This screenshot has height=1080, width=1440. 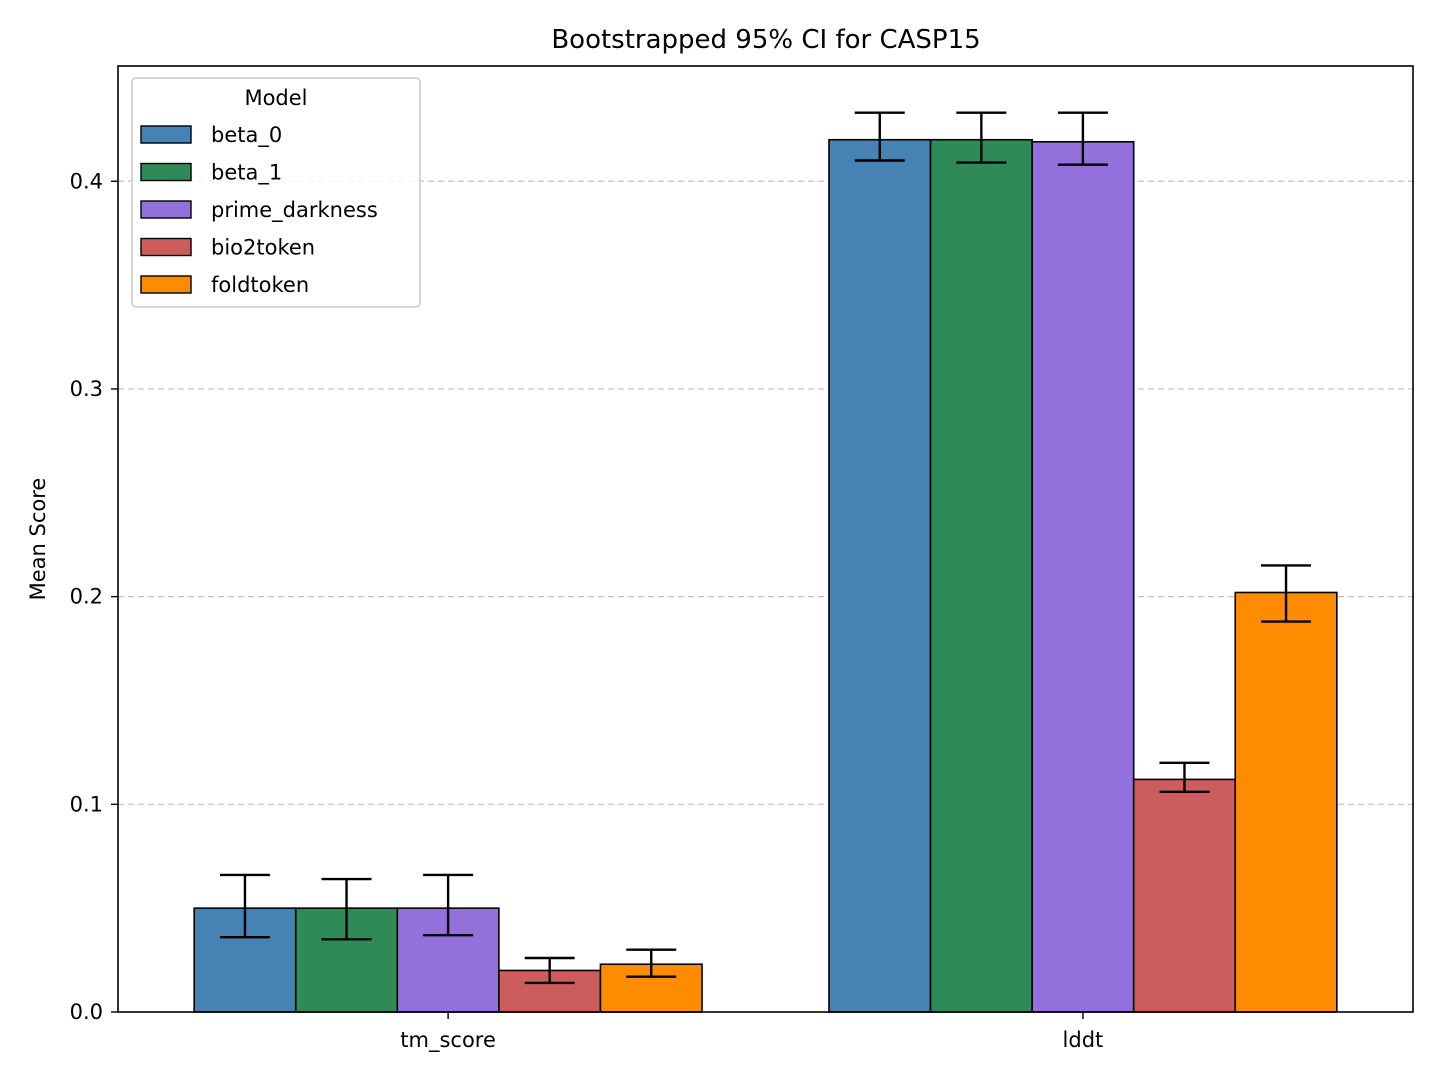 I want to click on legend-item-bio2token: bio2token, so click(x=227, y=248).